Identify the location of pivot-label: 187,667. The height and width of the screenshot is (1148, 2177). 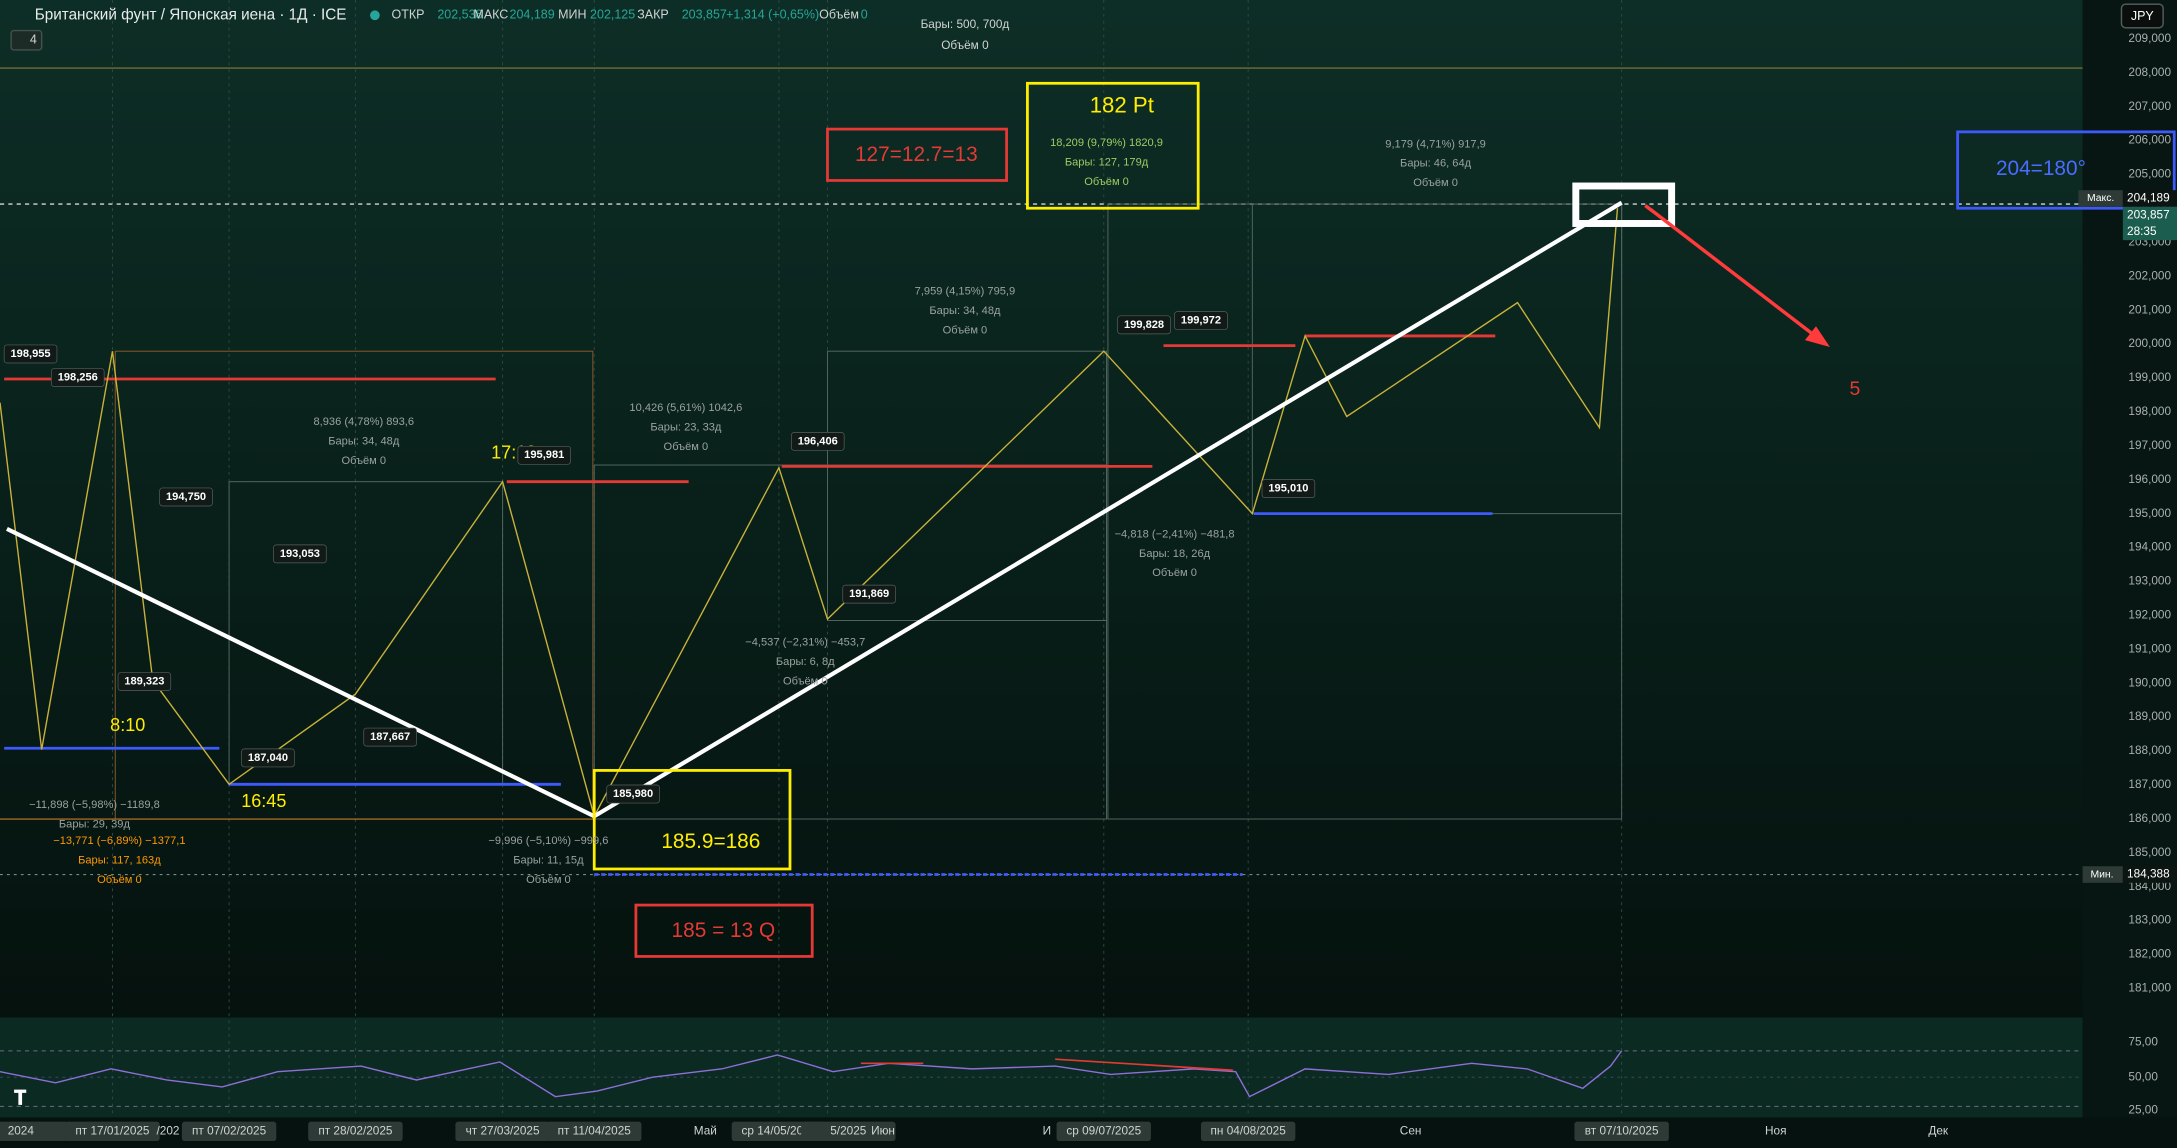
(390, 737).